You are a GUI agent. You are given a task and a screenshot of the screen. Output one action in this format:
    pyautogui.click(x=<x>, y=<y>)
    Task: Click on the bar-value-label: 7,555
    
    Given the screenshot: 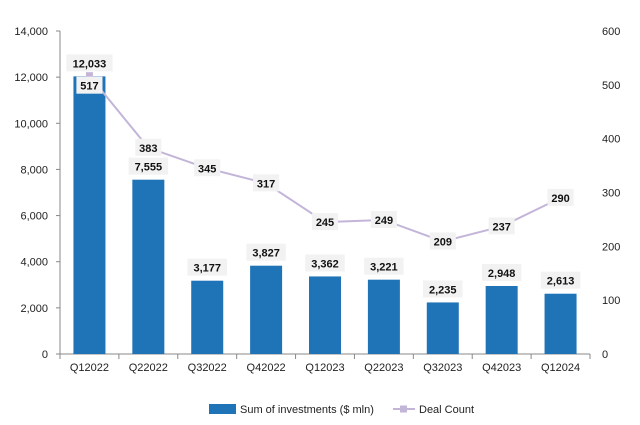 What is the action you would take?
    pyautogui.click(x=149, y=168)
    